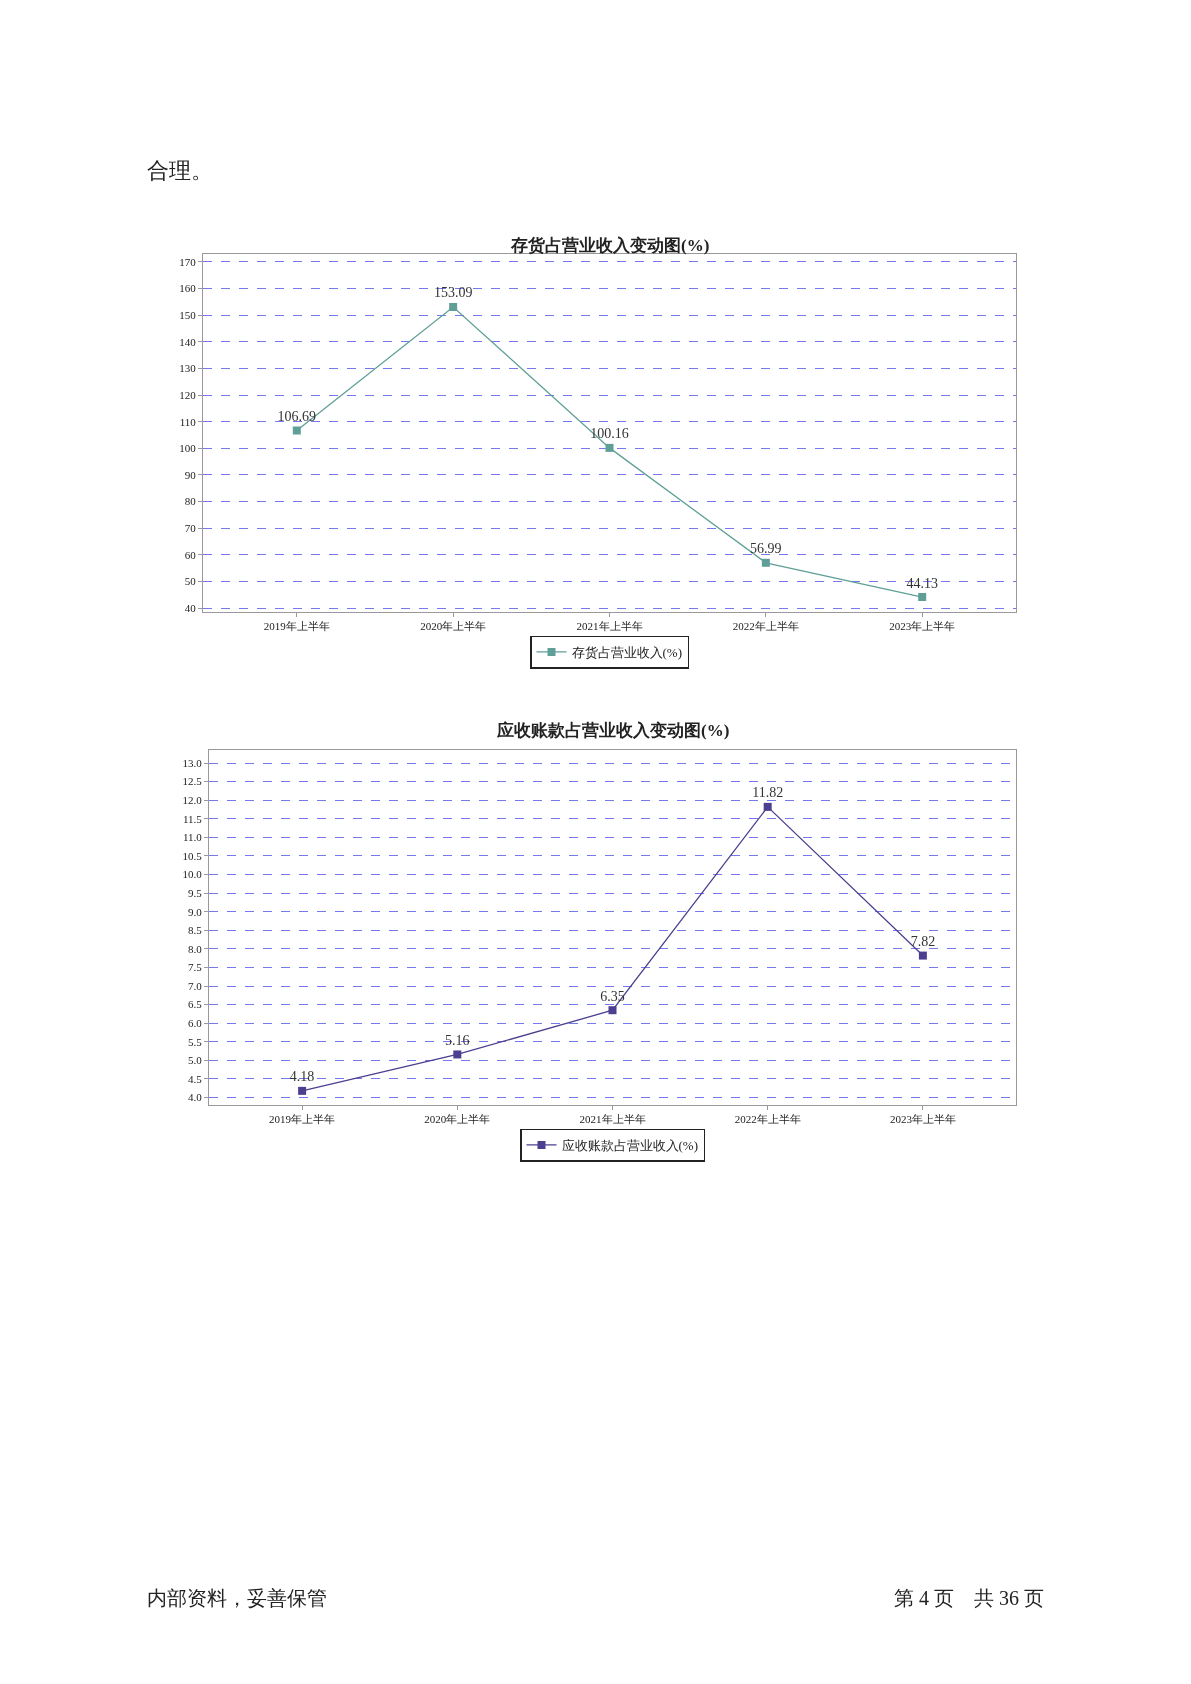 This screenshot has height=1684, width=1191. I want to click on data-label: 4.18, so click(302, 1077).